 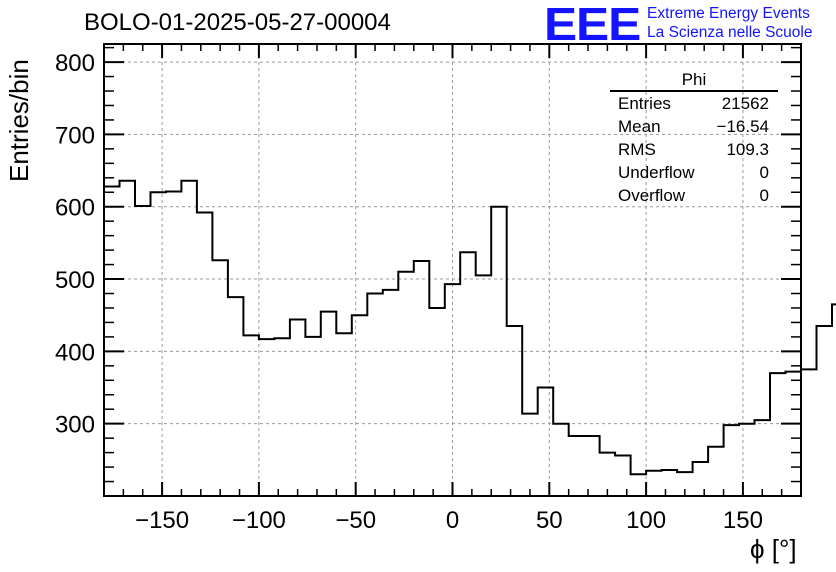 I want to click on y-axis-label: Entries/bin, so click(x=19, y=120).